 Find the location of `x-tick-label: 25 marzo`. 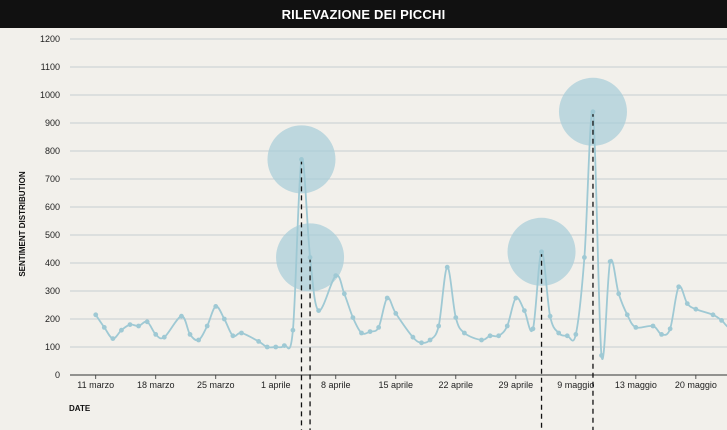

x-tick-label: 25 marzo is located at coordinates (216, 385).